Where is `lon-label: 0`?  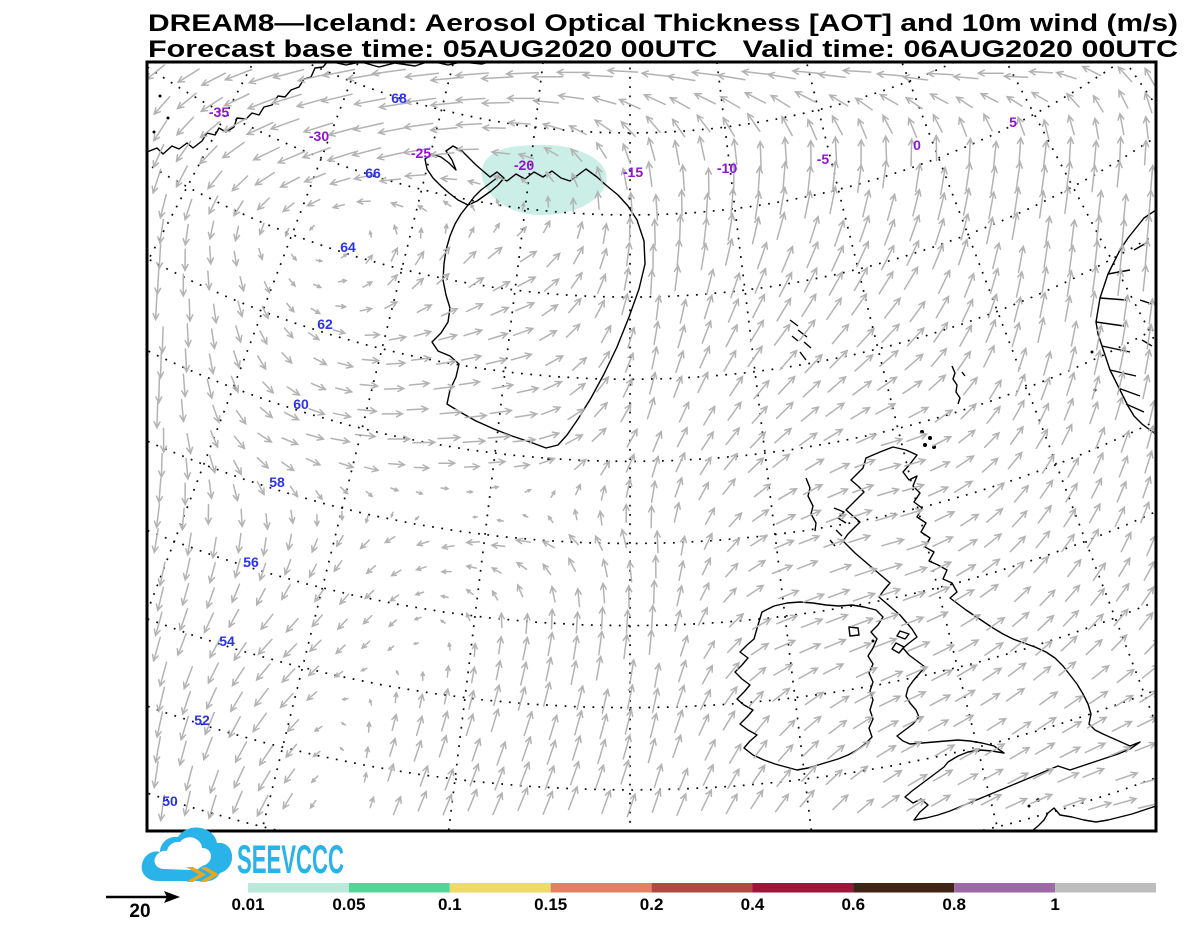
lon-label: 0 is located at coordinates (917, 145).